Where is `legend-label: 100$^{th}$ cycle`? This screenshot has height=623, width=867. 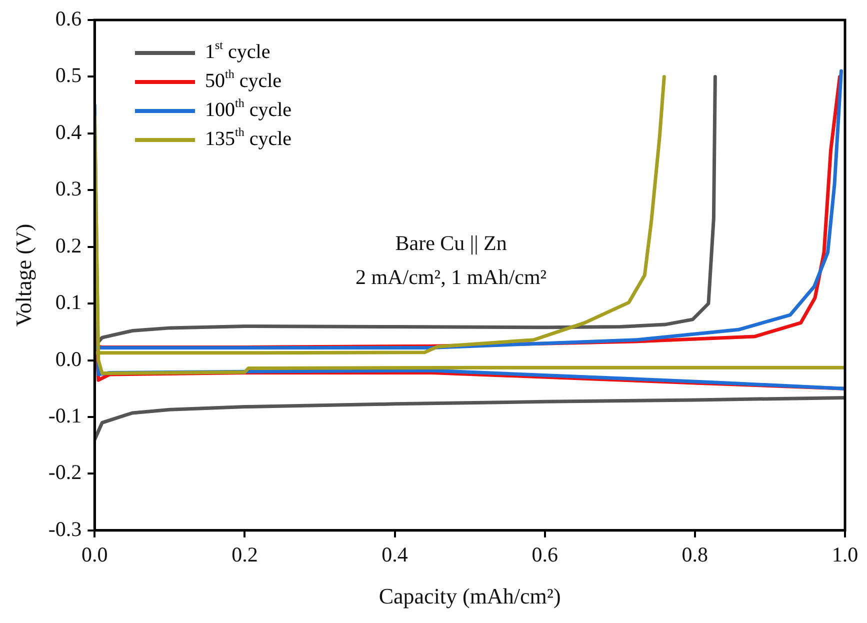
legend-label: 100$^{th}$ cycle is located at coordinates (248, 109).